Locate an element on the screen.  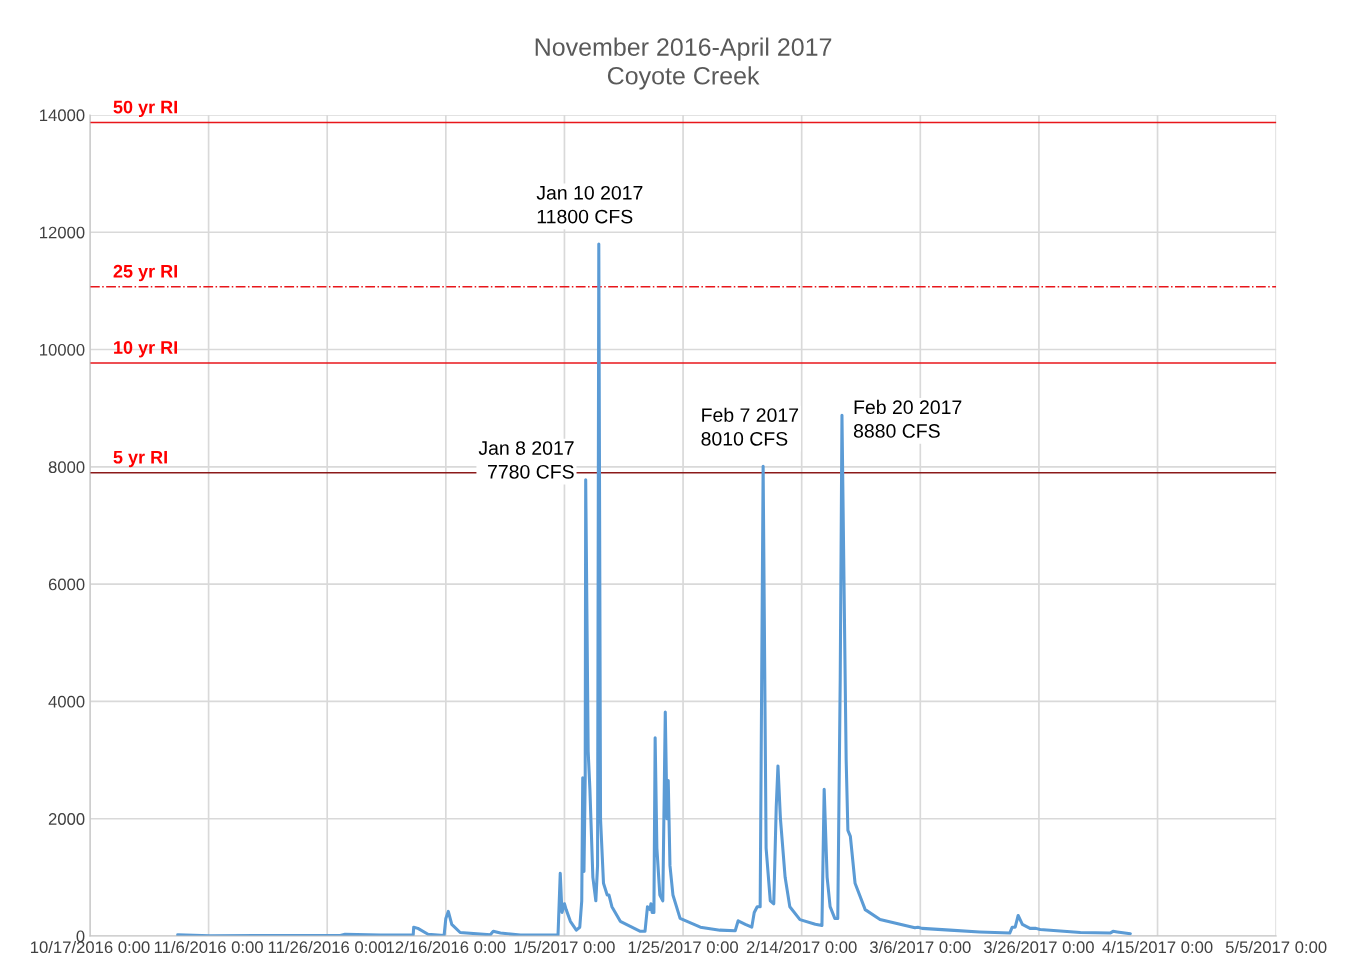
y-tick-label: 4000 is located at coordinates (66, 701).